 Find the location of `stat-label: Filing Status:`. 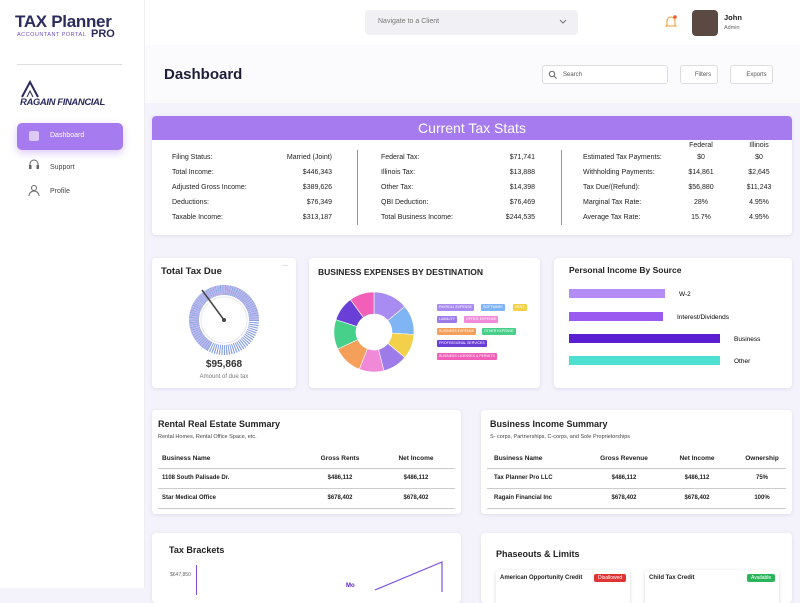

stat-label: Filing Status: is located at coordinates (192, 157).